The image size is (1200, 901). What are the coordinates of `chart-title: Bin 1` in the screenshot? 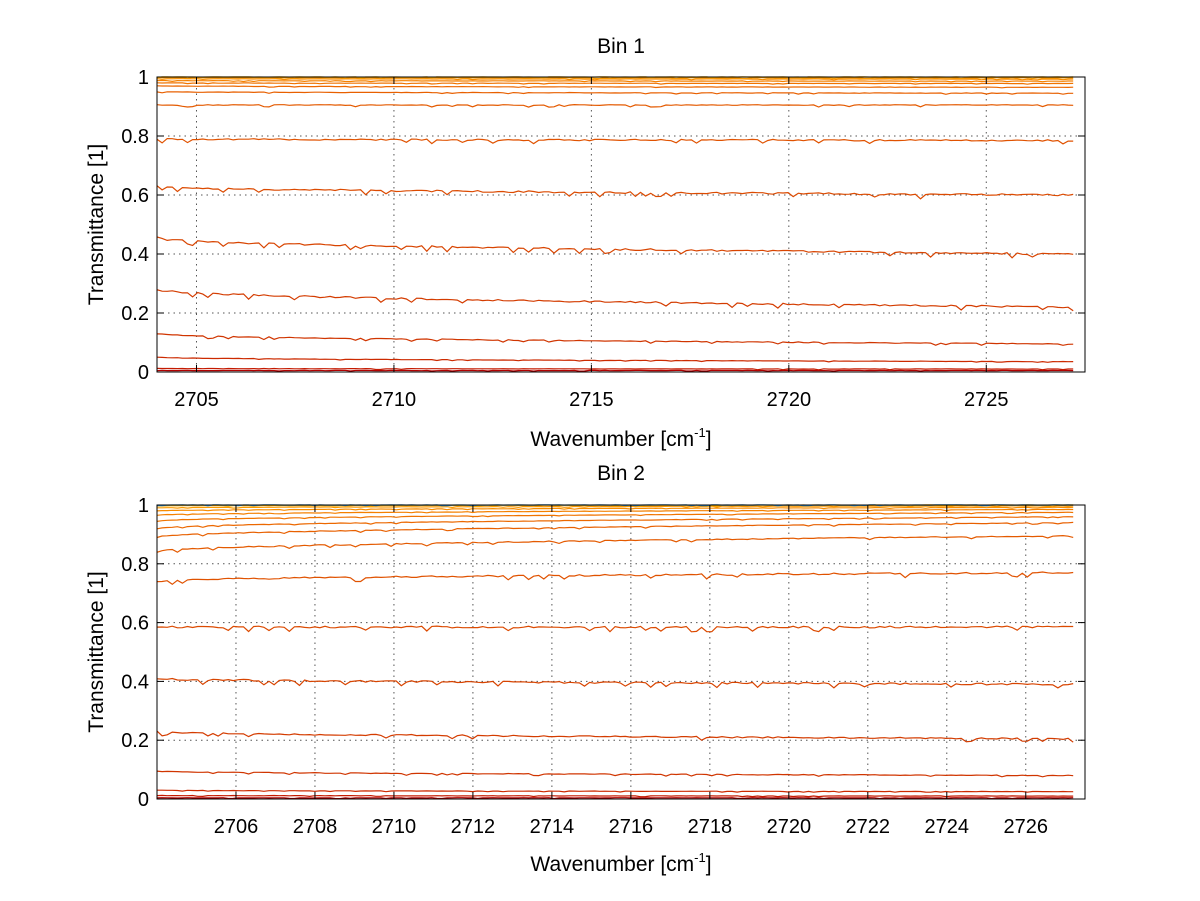 It's located at (621, 46).